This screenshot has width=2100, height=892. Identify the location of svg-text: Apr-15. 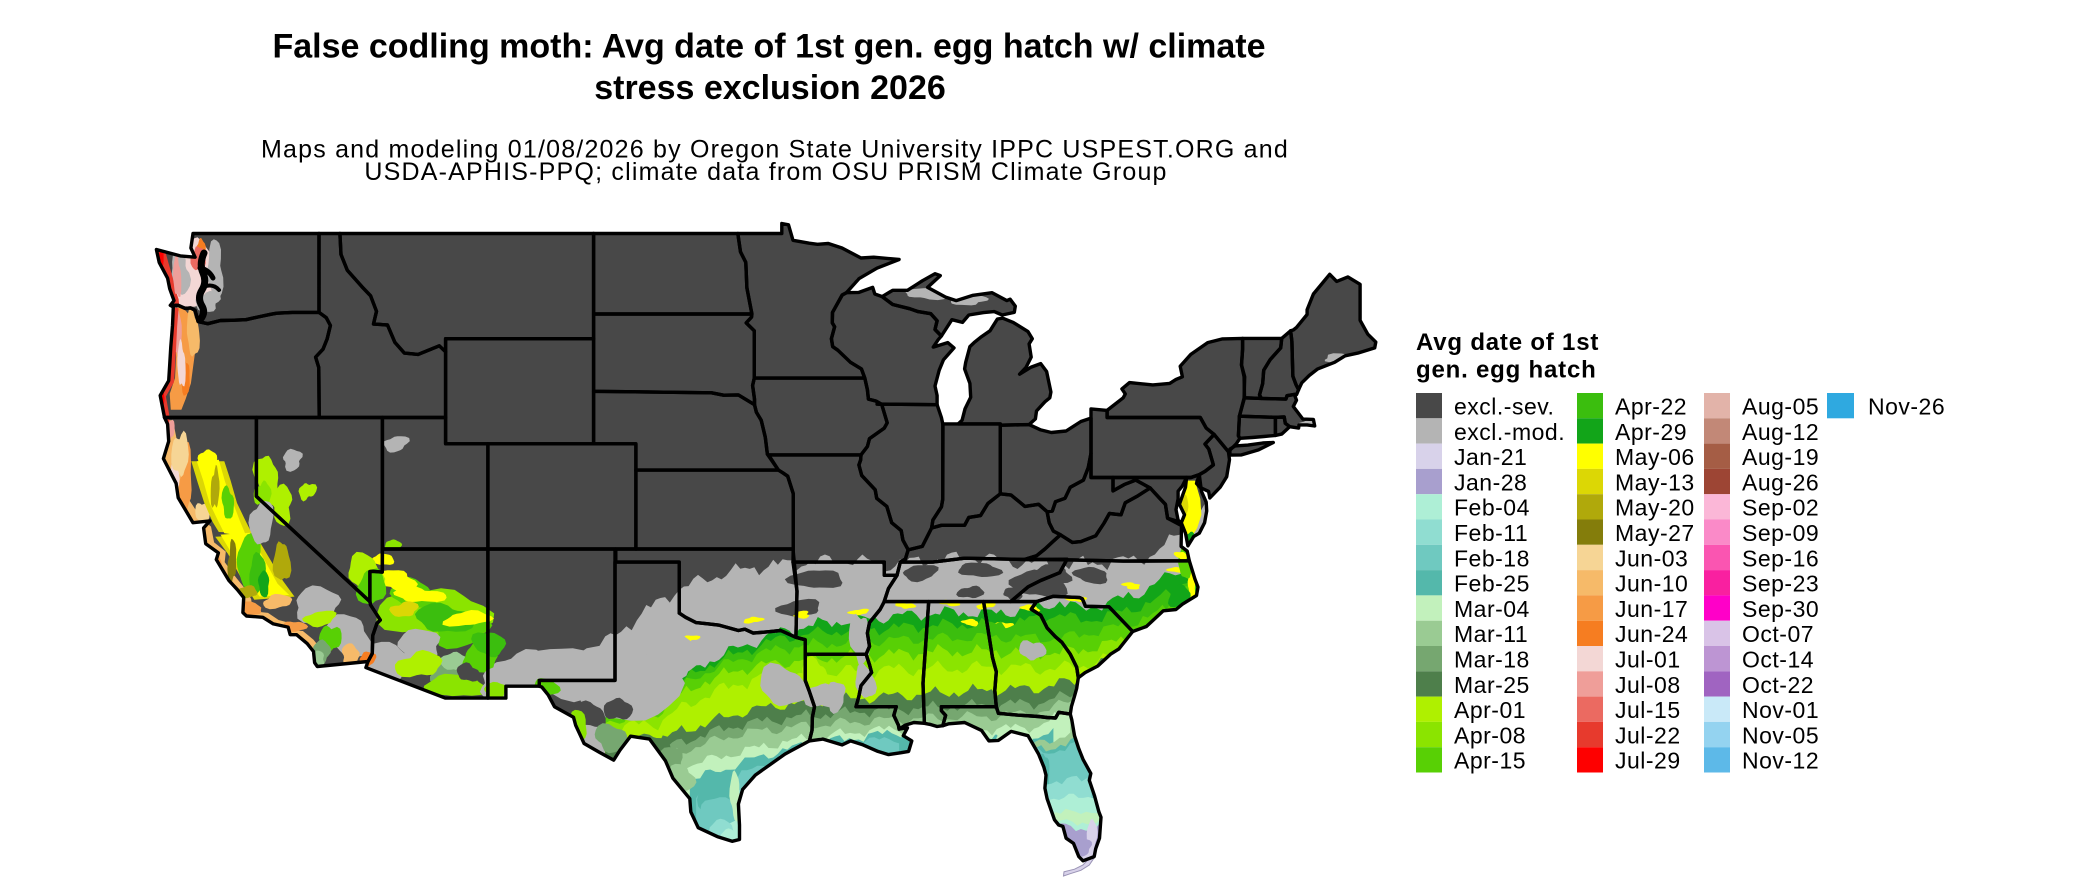
(1490, 761).